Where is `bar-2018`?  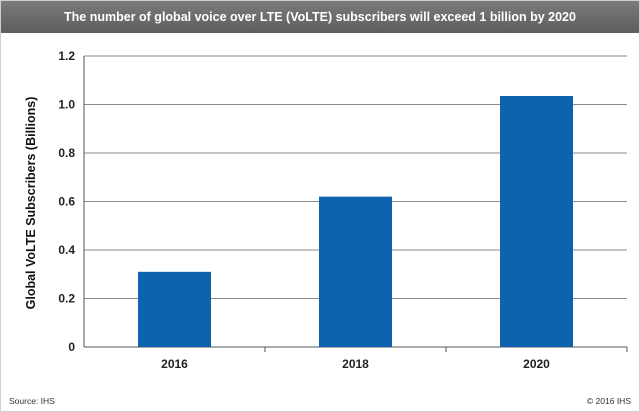 bar-2018 is located at coordinates (355, 271).